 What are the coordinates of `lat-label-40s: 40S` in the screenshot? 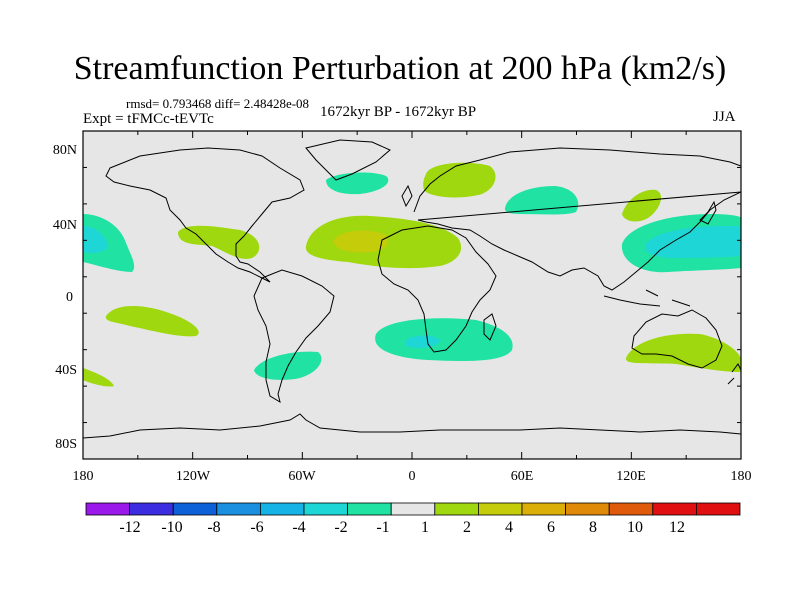 It's located at (66, 370).